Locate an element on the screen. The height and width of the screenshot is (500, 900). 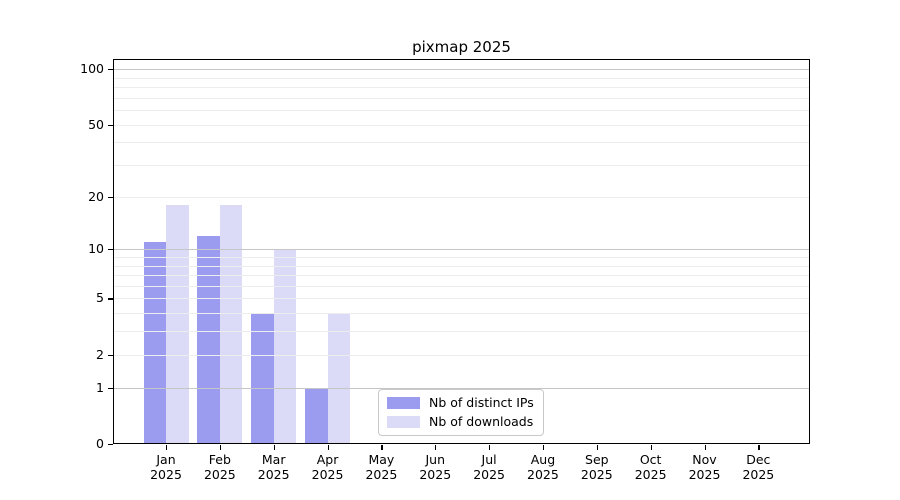
legend-item-distinct-ips: Nb of distinct IPs is located at coordinates (461, 403).